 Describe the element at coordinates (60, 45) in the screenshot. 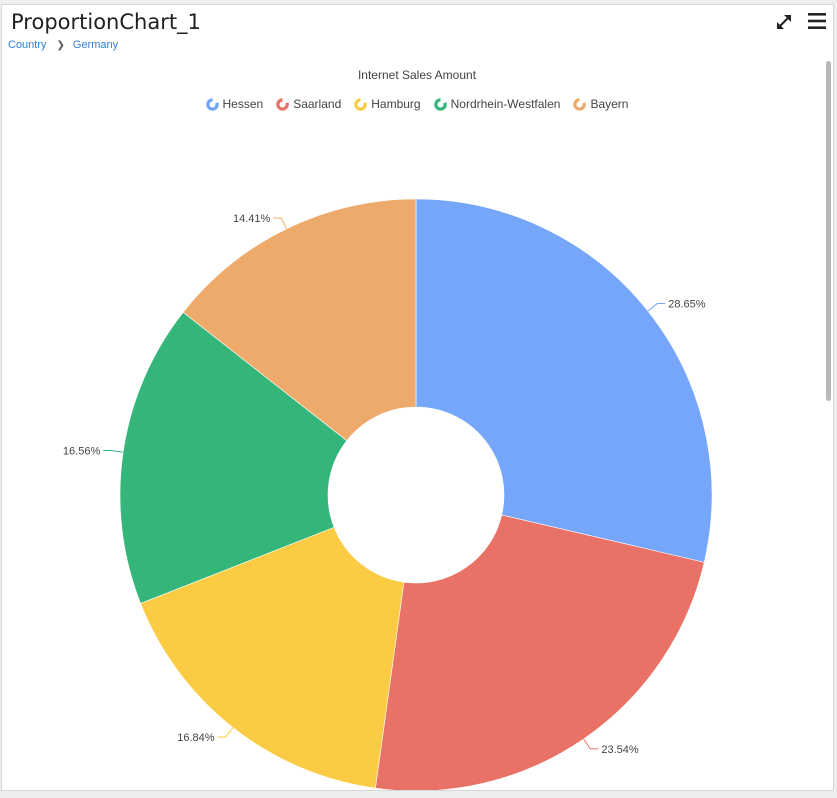

I see `chevron-right-icon: ❯` at that location.